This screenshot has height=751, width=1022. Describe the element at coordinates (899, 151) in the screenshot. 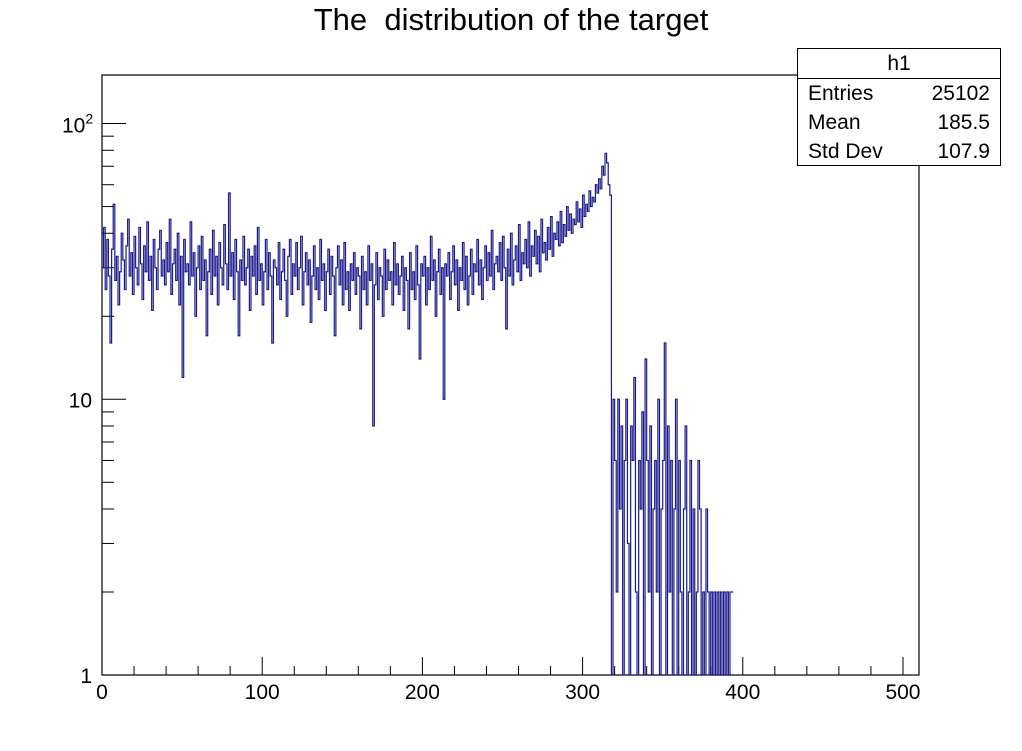

I see `stats-row-stddev: Std Dev 107.9` at that location.